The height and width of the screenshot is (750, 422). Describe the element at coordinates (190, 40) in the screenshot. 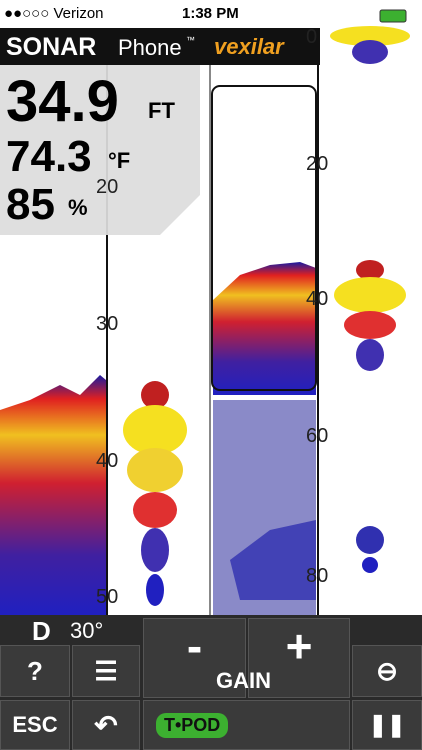

I see `trademark: ™` at that location.